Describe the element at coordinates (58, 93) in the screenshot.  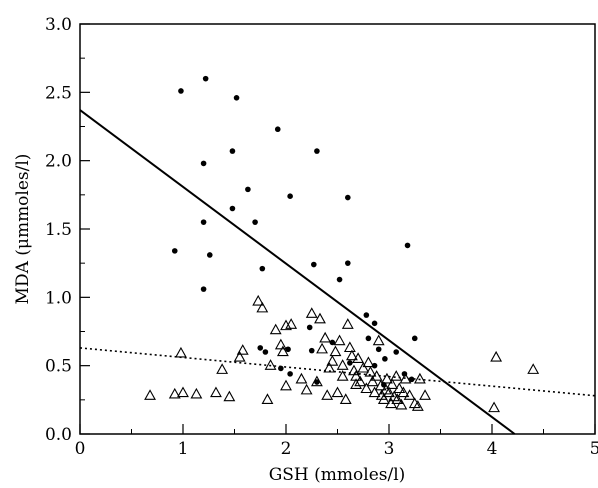
I see `y-tick-label: 2.5` at that location.